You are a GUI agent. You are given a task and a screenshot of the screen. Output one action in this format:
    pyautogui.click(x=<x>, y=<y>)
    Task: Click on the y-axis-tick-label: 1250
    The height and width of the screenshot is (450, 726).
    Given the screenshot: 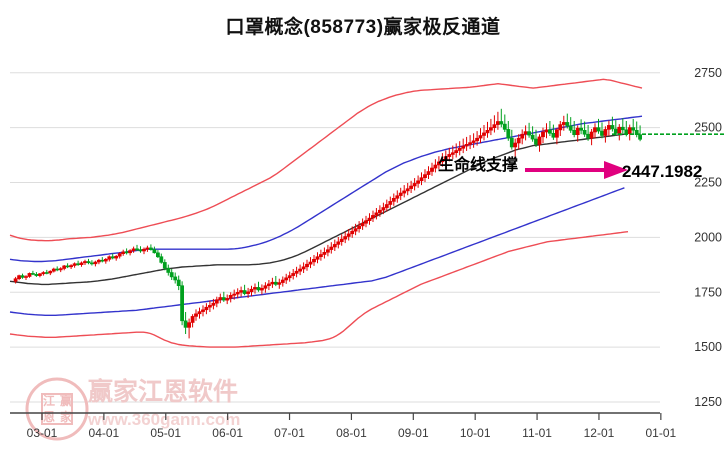 What is the action you would take?
    pyautogui.click(x=708, y=402)
    